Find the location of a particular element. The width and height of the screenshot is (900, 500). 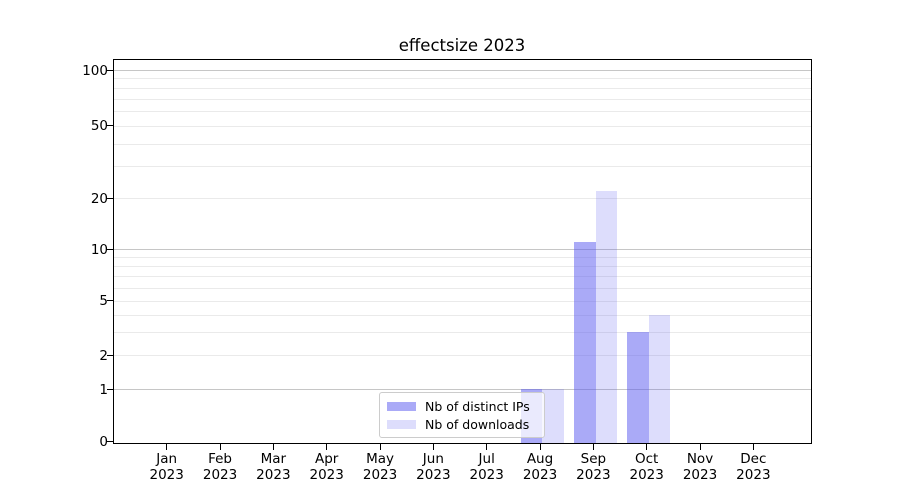

legend-entry-distinct-ips: Nb of distinct IPs is located at coordinates (462, 406).